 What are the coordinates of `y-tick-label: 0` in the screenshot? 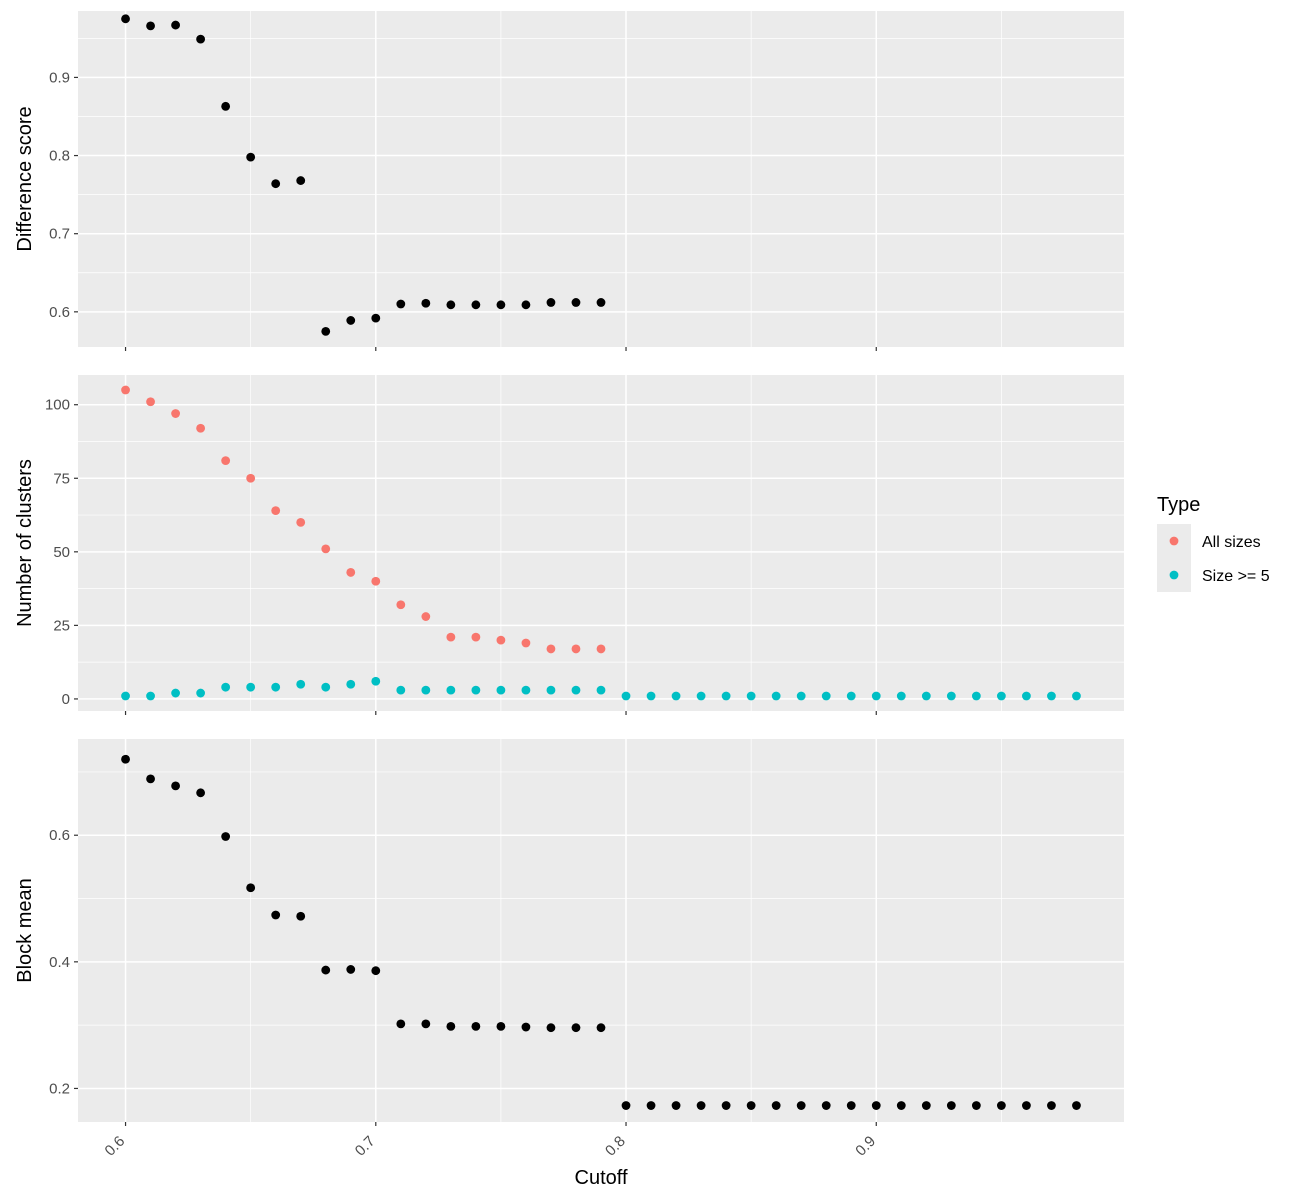 It's located at (66, 699).